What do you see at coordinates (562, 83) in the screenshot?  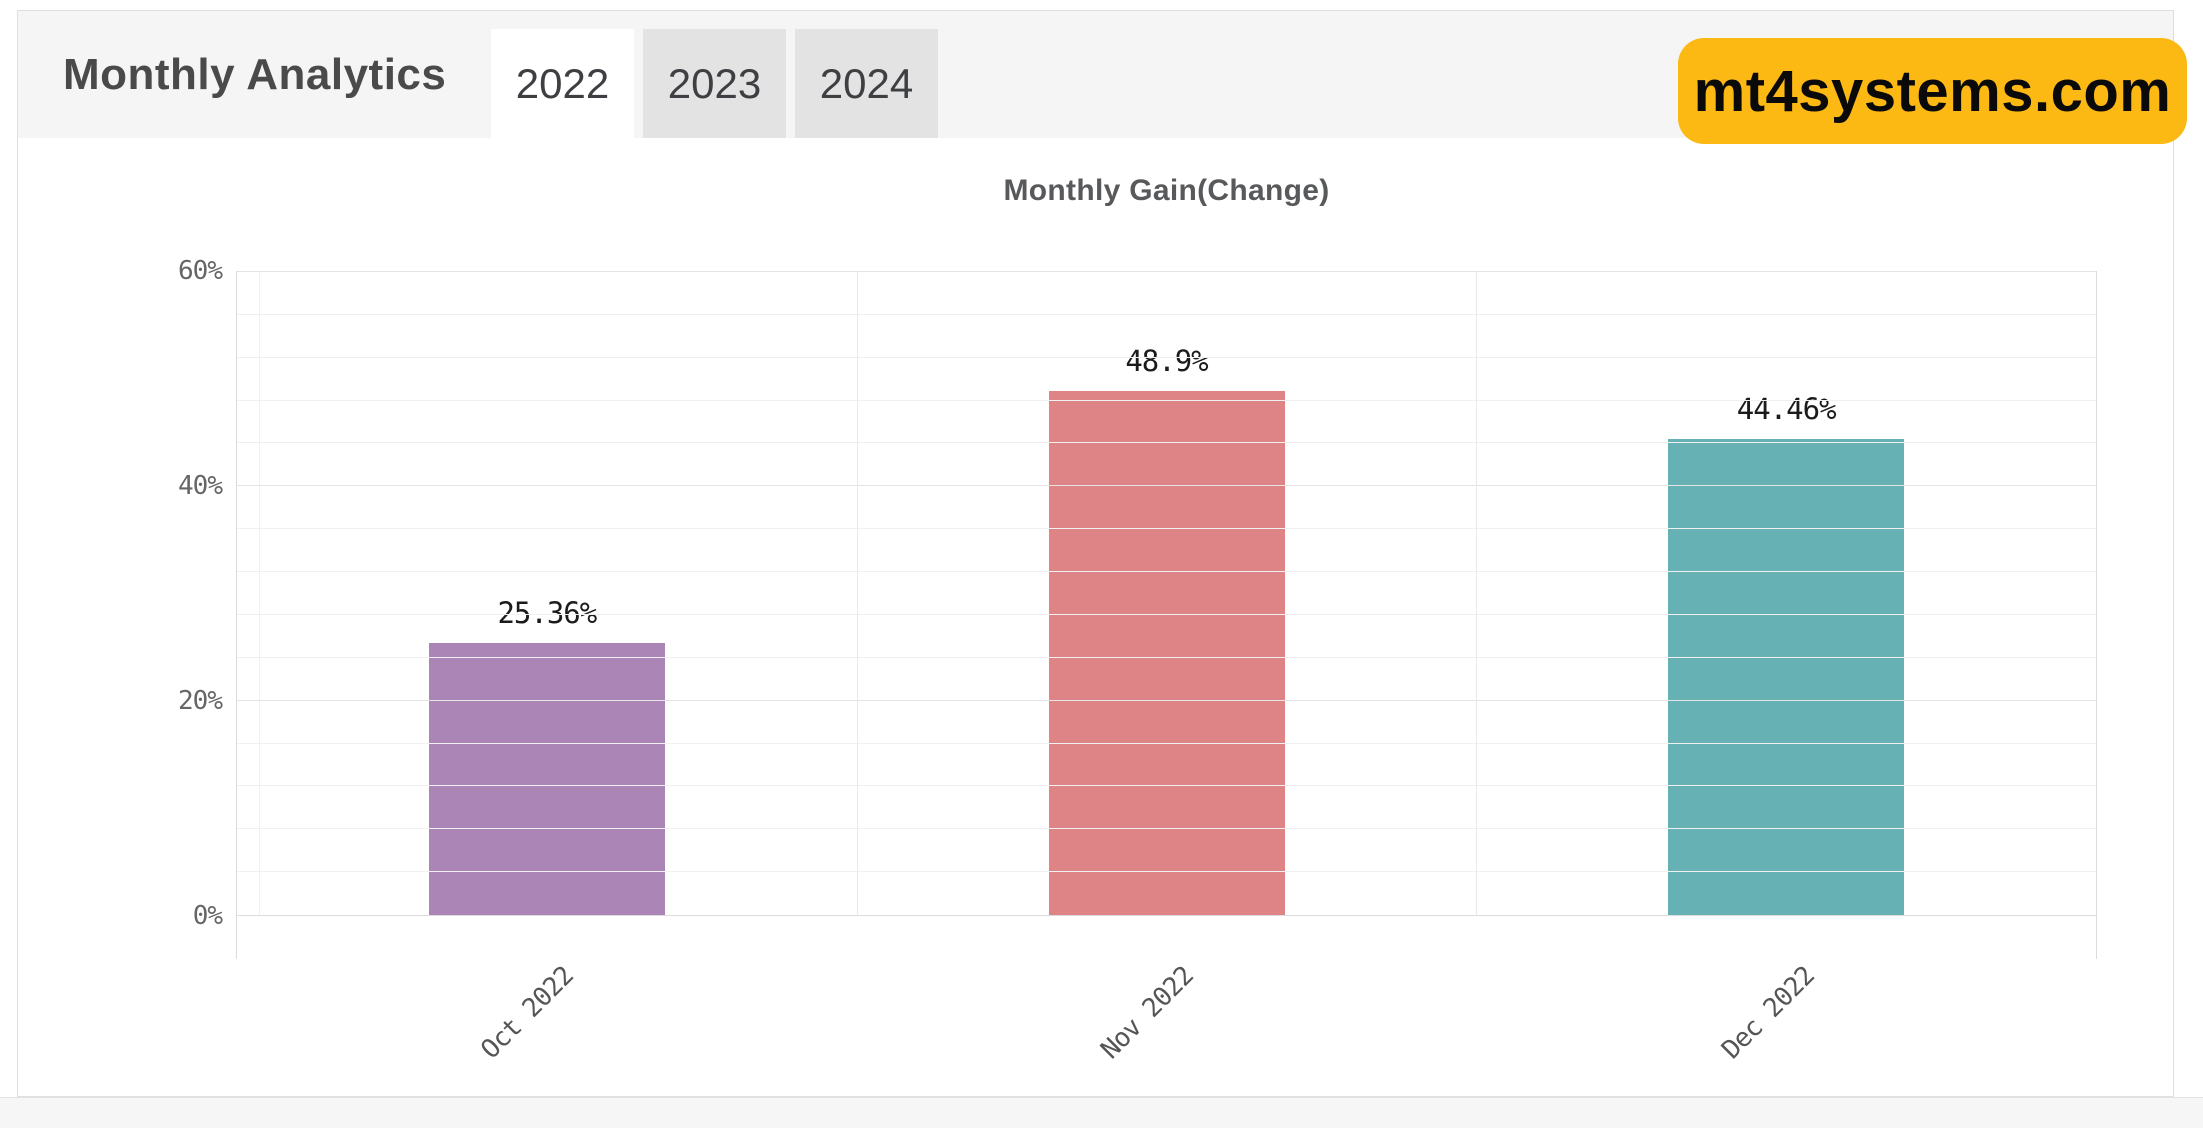 I see `tab-2022: 2022` at bounding box center [562, 83].